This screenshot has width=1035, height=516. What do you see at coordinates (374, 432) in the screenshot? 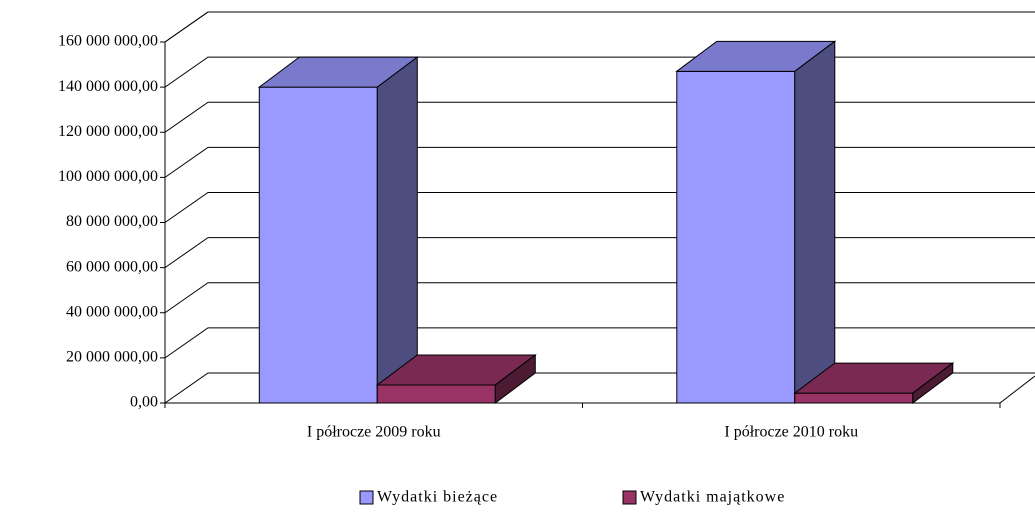
I see `x-tick-label: I półrocze 2009 roku` at bounding box center [374, 432].